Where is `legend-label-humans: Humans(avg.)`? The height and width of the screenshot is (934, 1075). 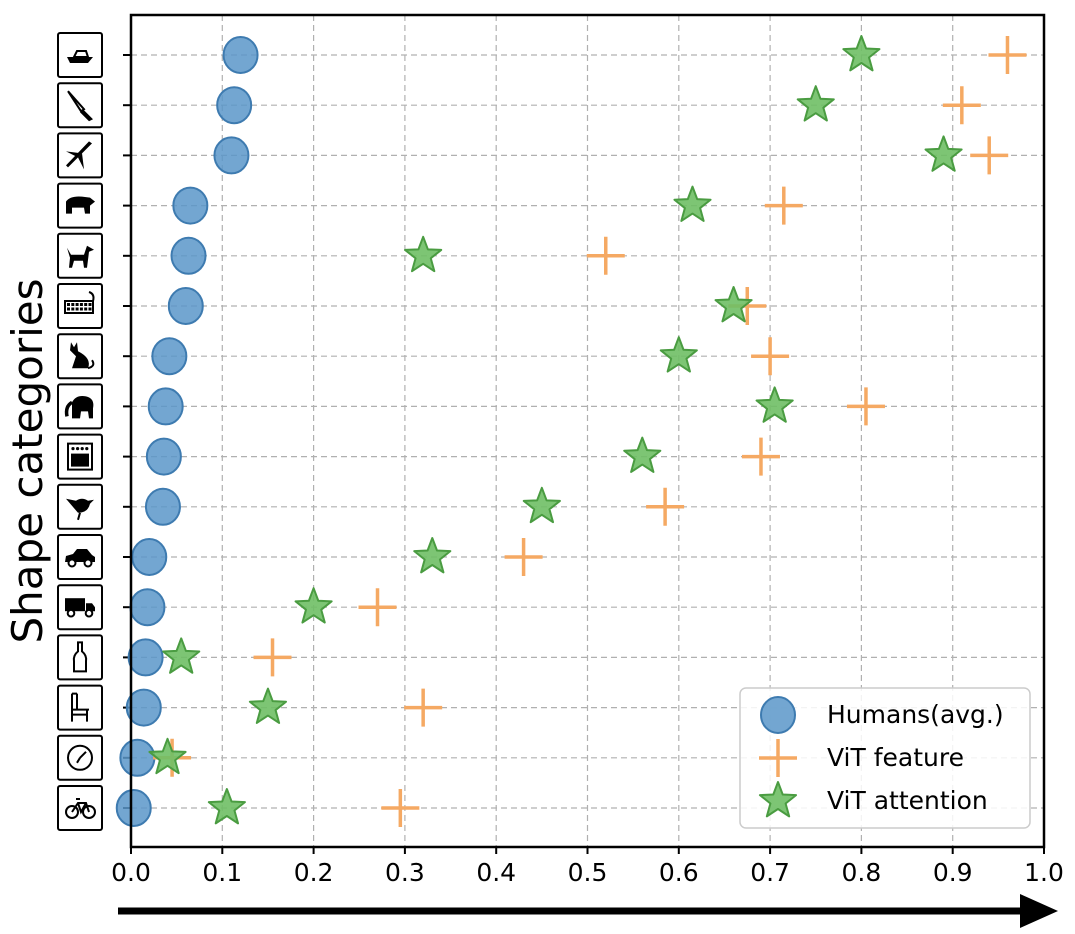
legend-label-humans: Humans(avg.) is located at coordinates (915, 714).